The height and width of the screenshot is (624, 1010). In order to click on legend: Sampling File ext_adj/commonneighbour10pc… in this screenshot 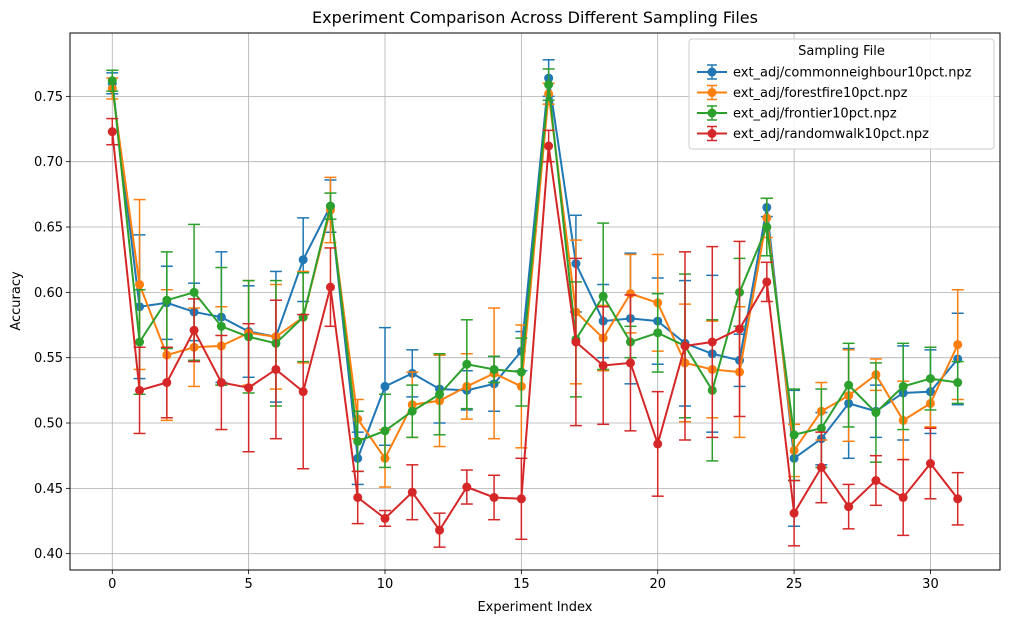, I will do `click(841, 94)`.